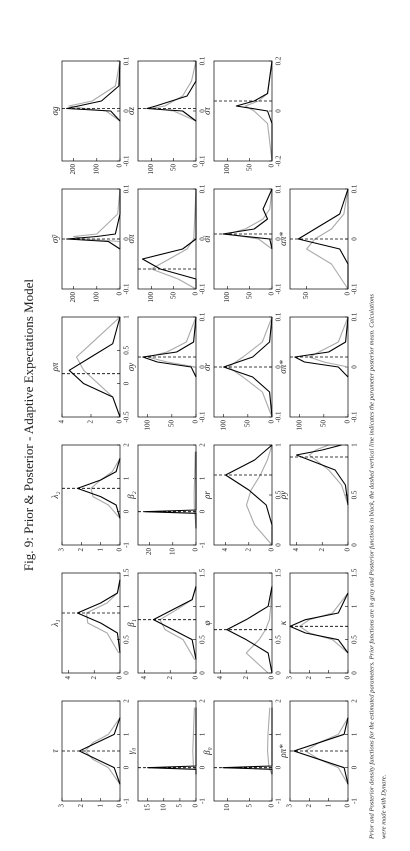  I want to click on y-tick-label: 20, so click(149, 552).